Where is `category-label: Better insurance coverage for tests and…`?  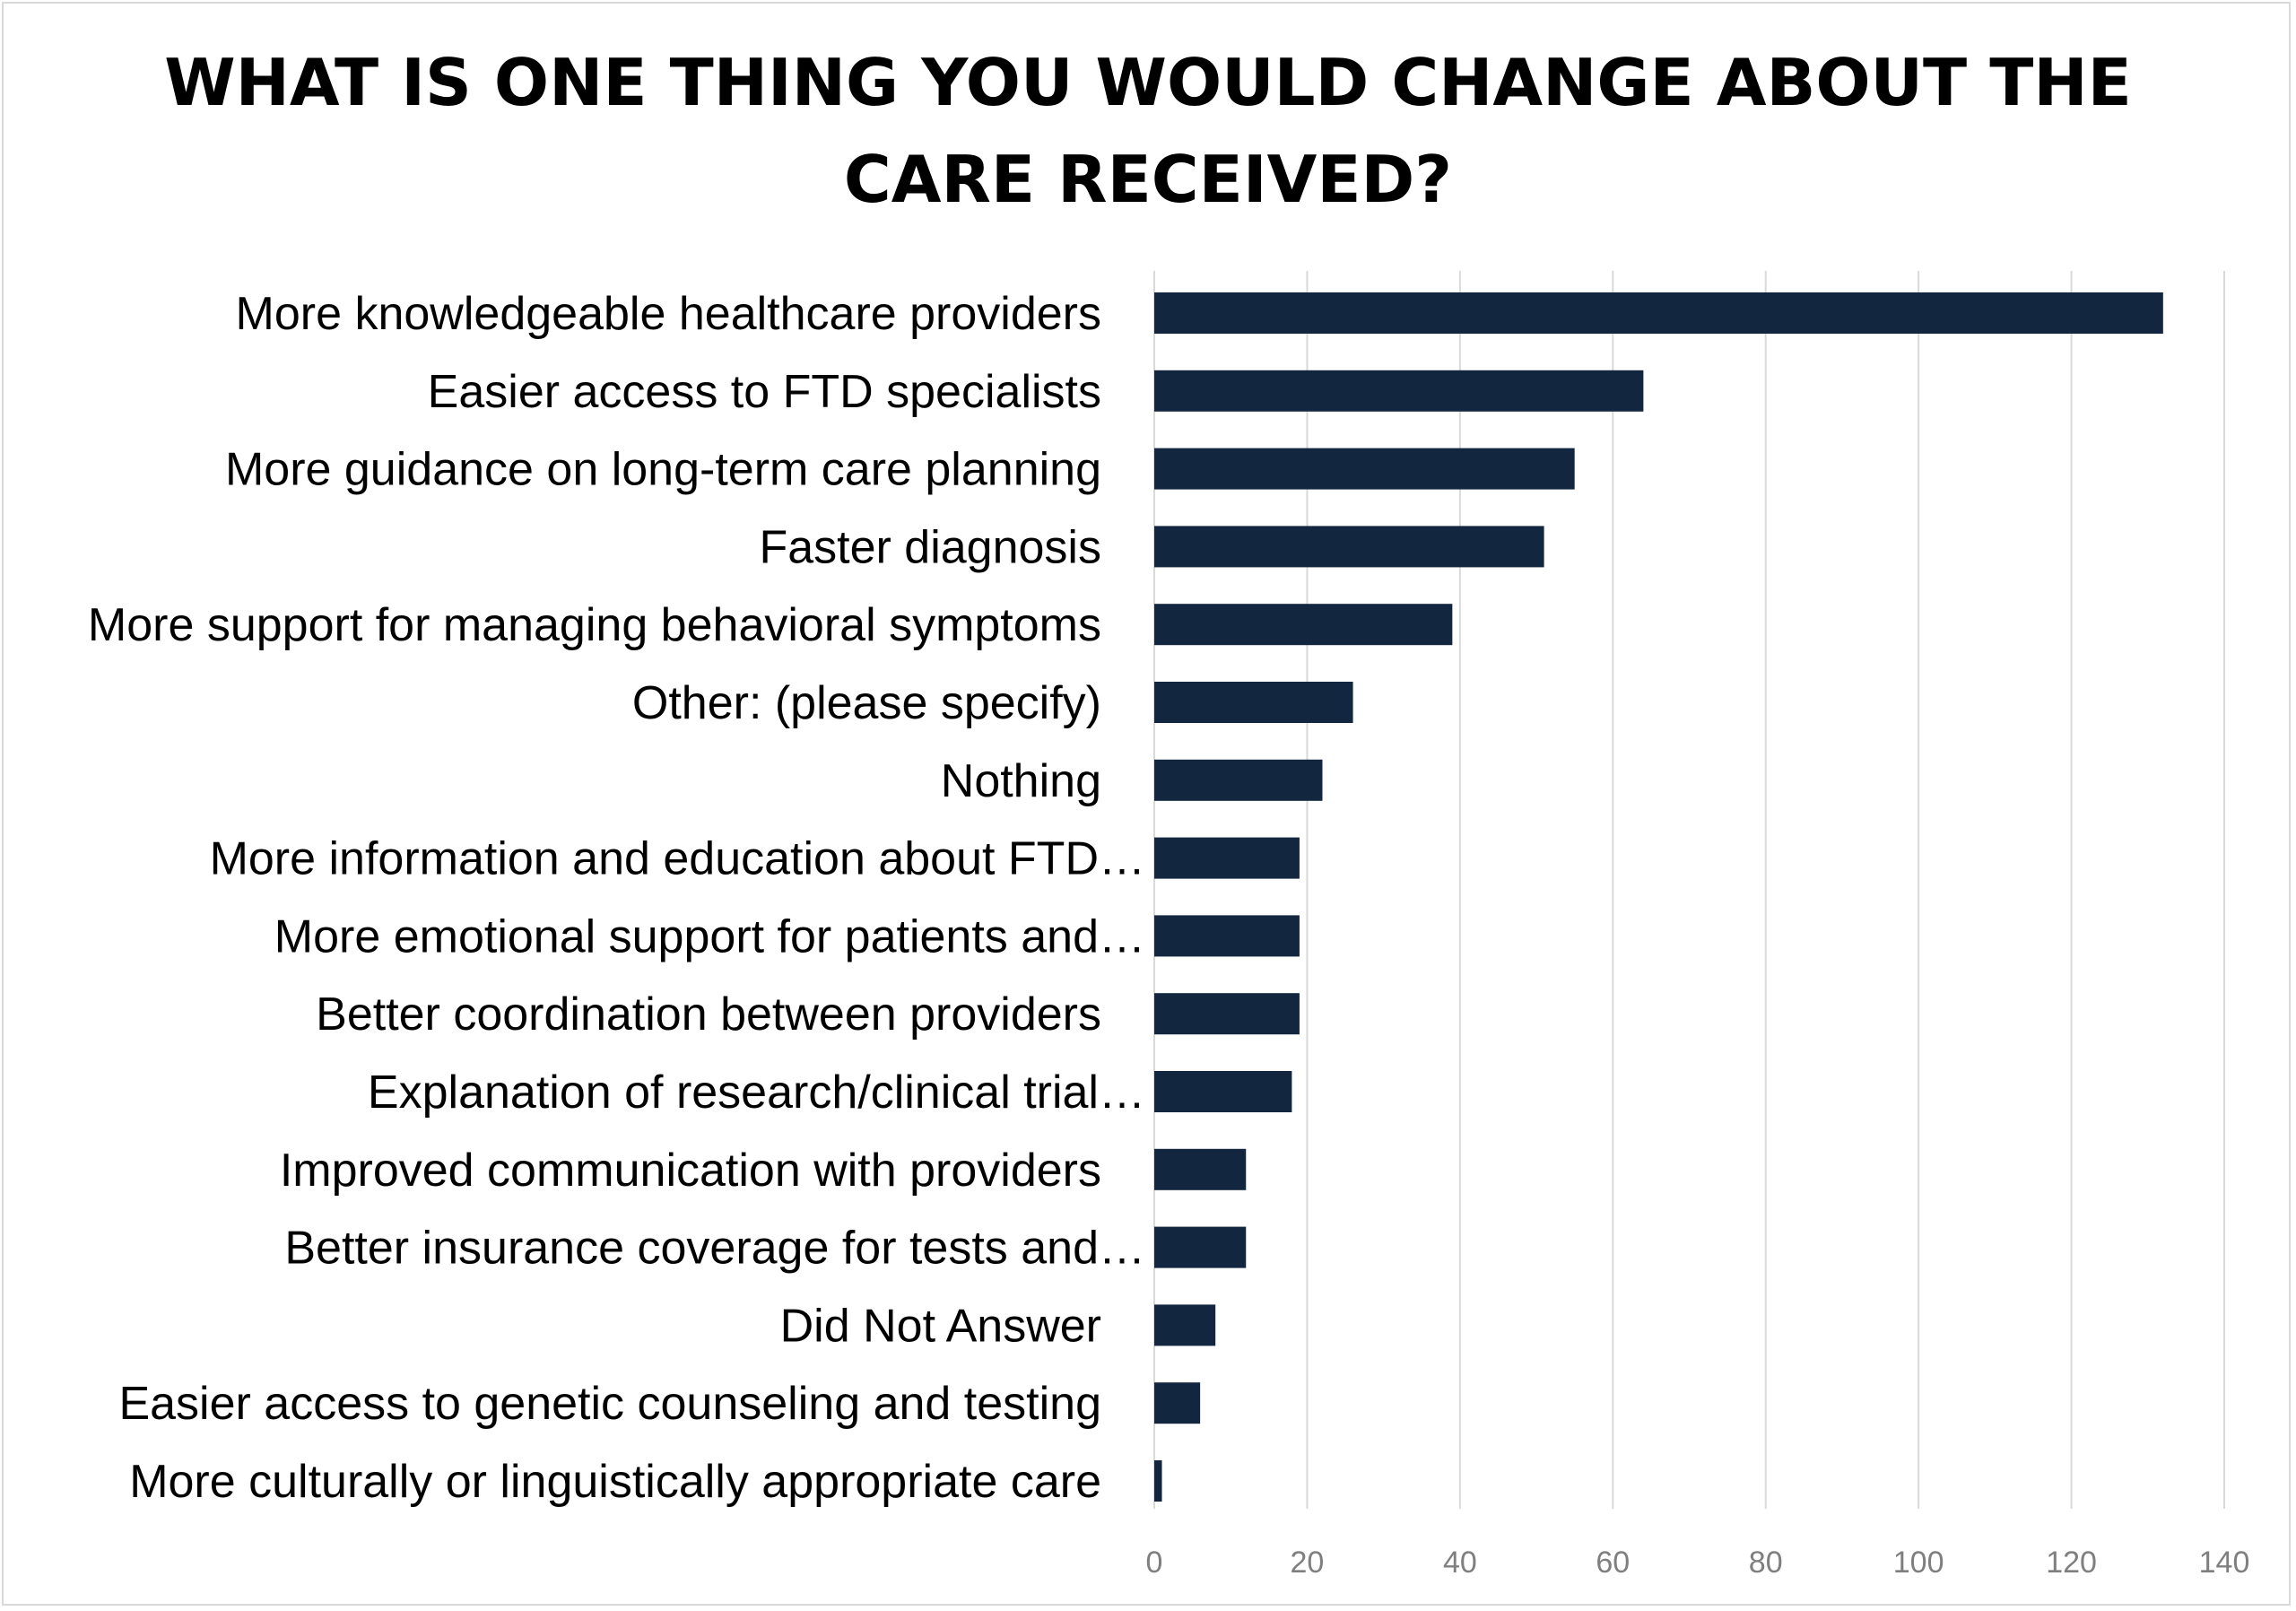 category-label: Better insurance coverage for tests and… is located at coordinates (714, 1249).